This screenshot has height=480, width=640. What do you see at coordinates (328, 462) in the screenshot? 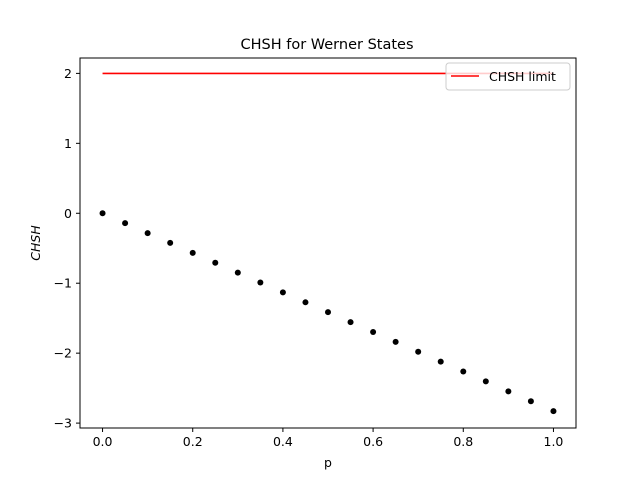
I see `x-axis-label: p` at bounding box center [328, 462].